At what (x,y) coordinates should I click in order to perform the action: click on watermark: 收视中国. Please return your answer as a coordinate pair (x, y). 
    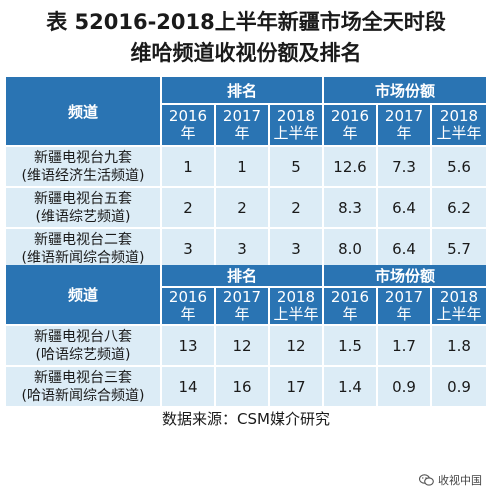
    Looking at the image, I should click on (450, 480).